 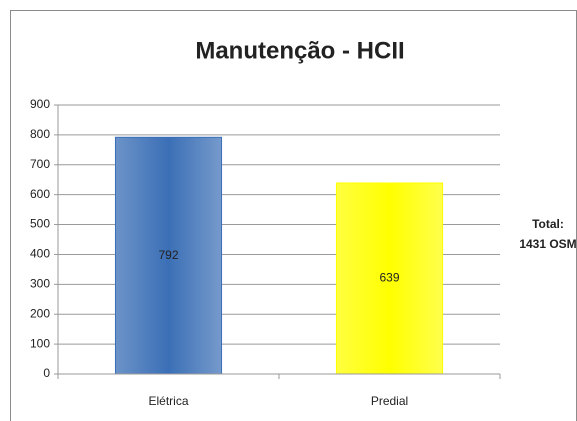 What do you see at coordinates (40, 164) in the screenshot?
I see `y-tick-label: 700` at bounding box center [40, 164].